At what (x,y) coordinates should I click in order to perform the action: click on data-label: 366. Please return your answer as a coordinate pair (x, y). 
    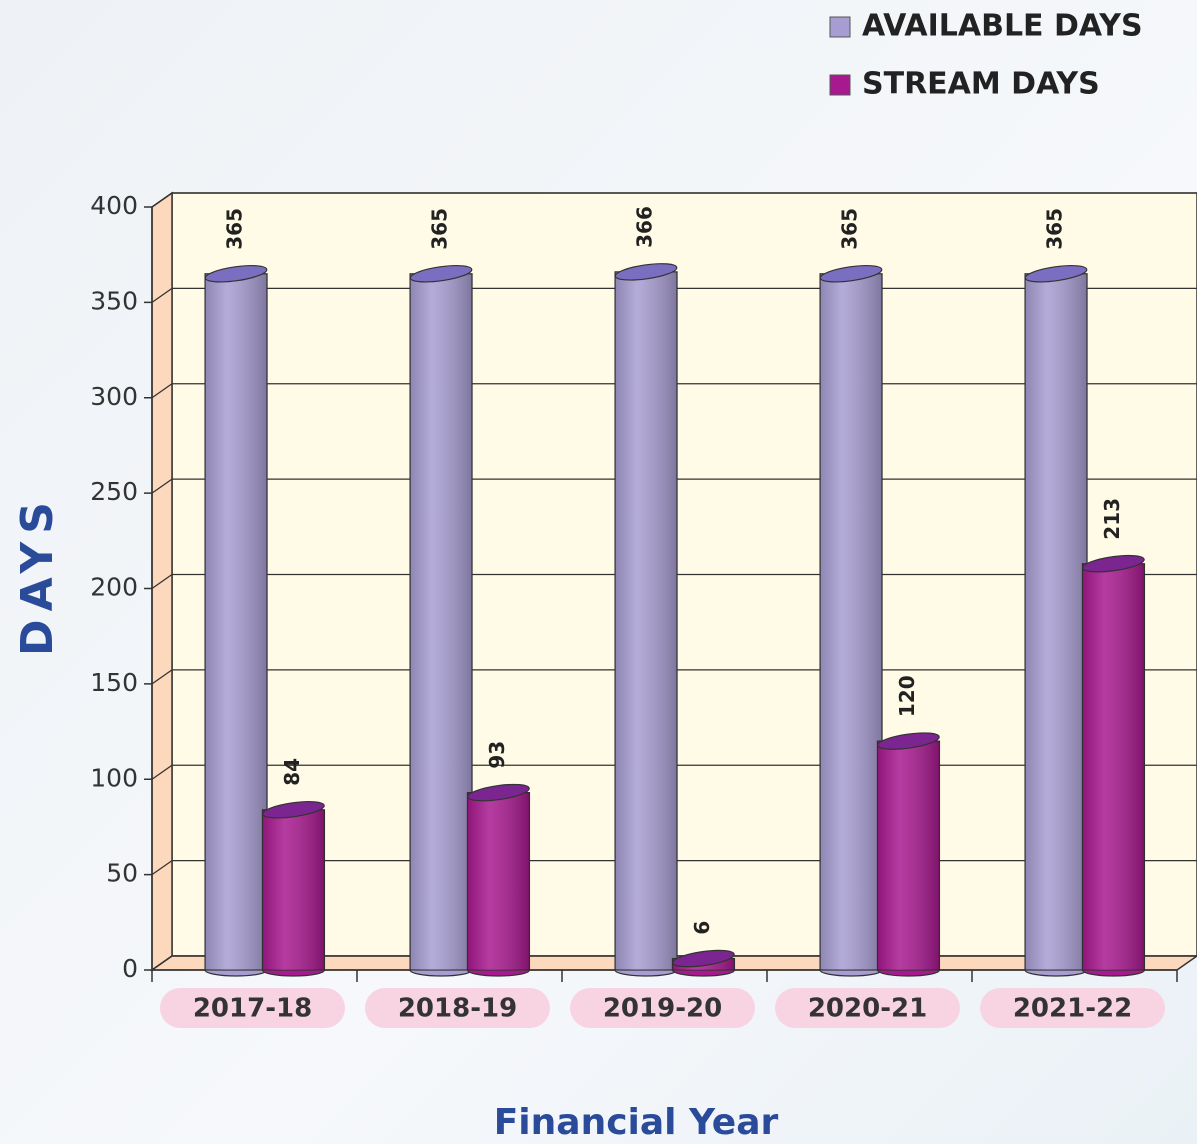
    Looking at the image, I should click on (645, 227).